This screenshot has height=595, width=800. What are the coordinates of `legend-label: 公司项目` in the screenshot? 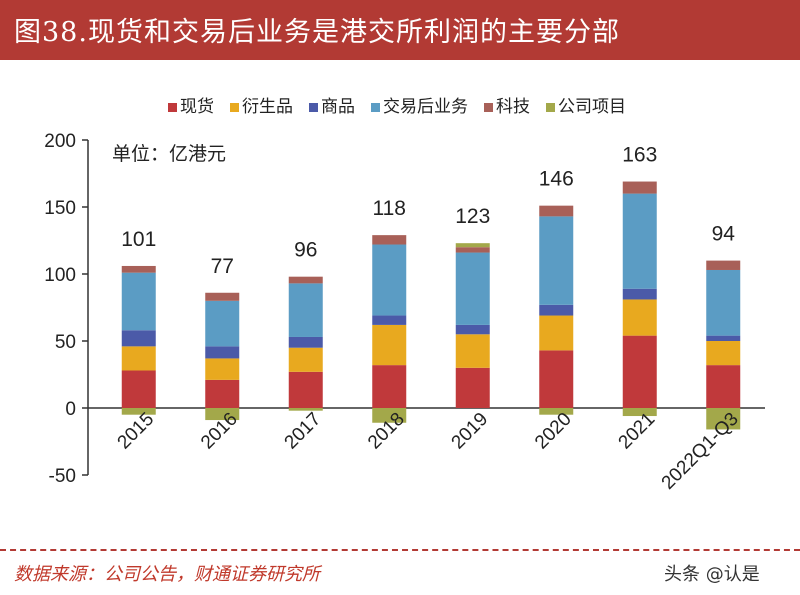 It's located at (592, 107).